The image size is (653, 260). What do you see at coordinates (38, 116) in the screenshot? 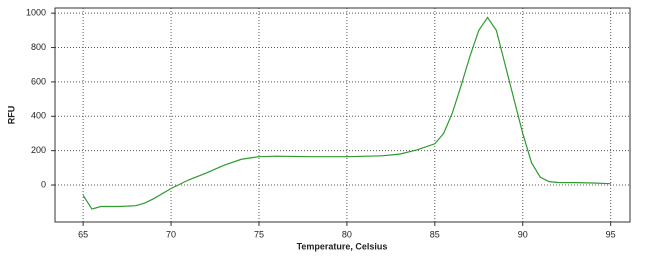
I see `y-tick-label: 400` at bounding box center [38, 116].